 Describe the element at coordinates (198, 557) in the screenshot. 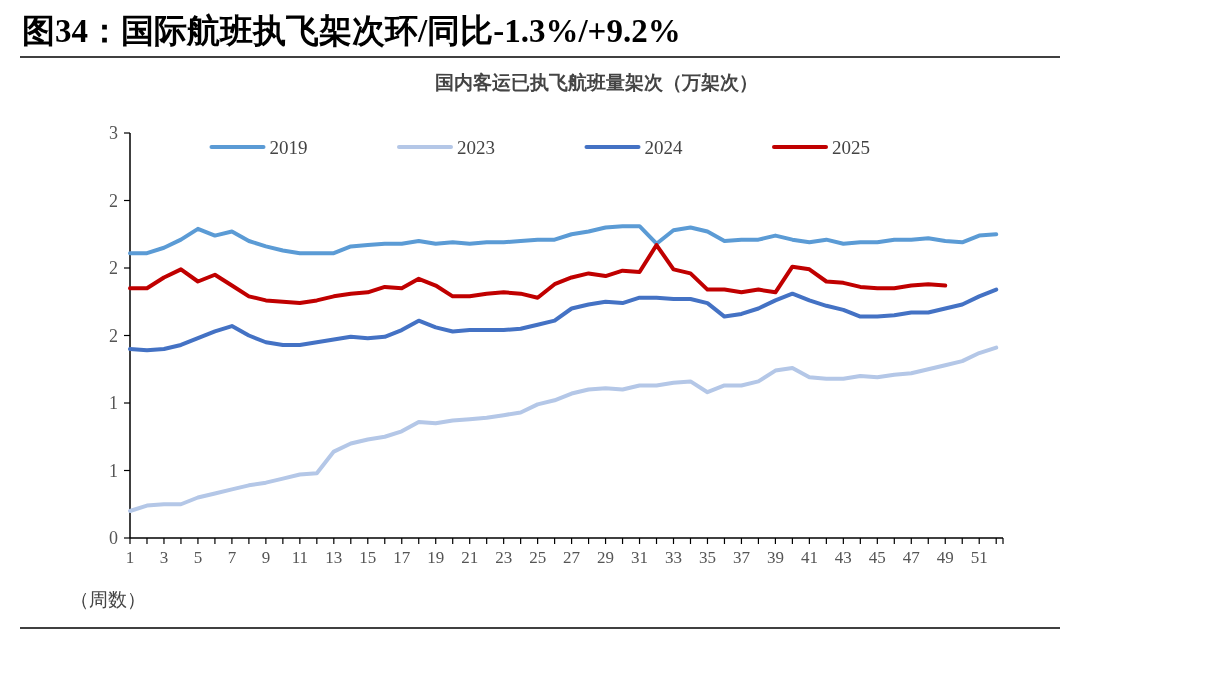

I see `x-tick-label: 5` at that location.